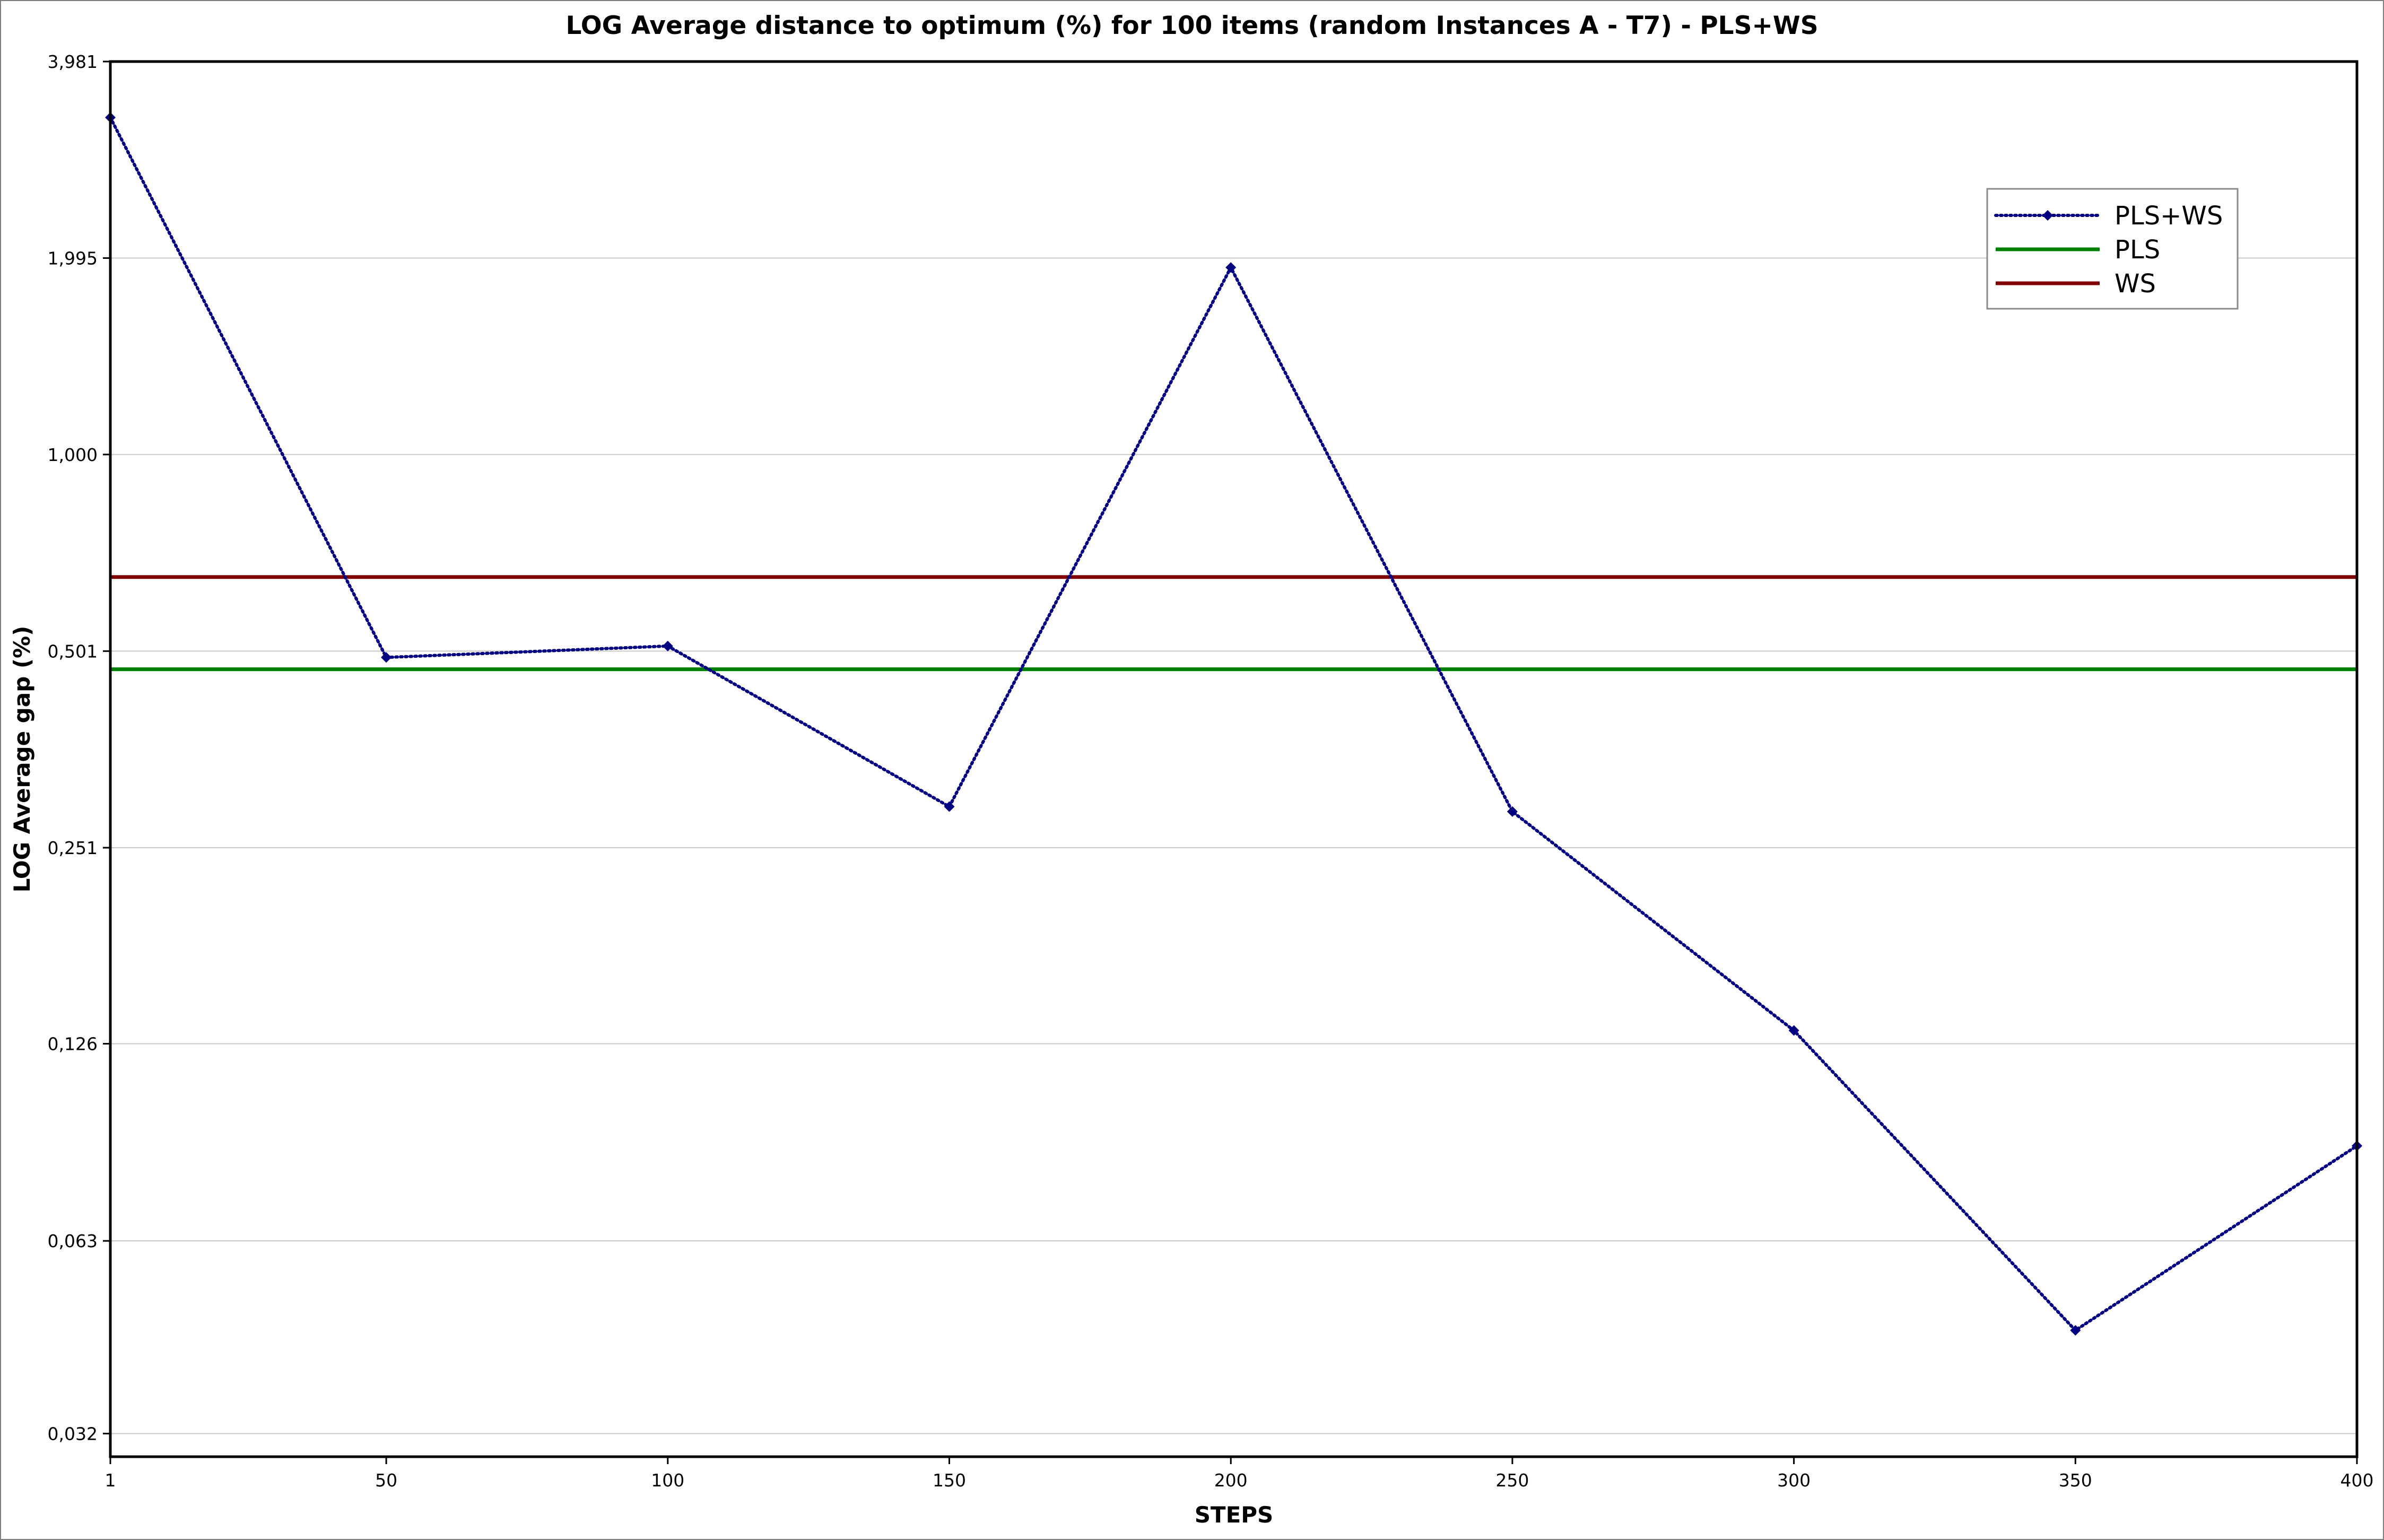 The height and width of the screenshot is (1540, 2384). Describe the element at coordinates (2075, 1480) in the screenshot. I see `x-tick-label: 350` at that location.